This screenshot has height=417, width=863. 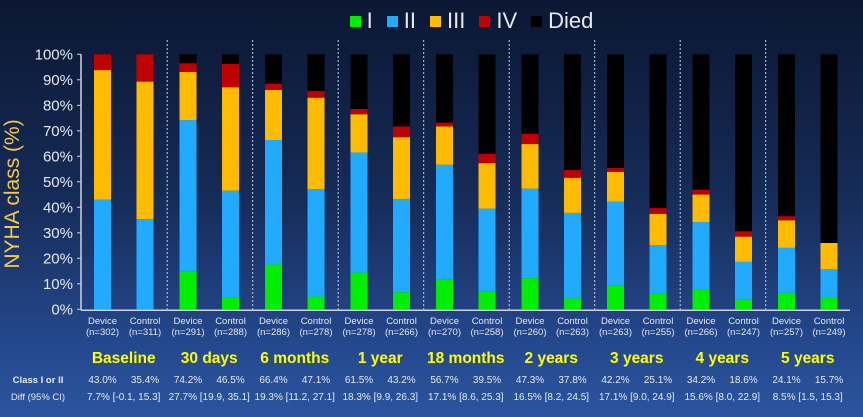 I want to click on y-tick-label: 40%, so click(x=58, y=207).